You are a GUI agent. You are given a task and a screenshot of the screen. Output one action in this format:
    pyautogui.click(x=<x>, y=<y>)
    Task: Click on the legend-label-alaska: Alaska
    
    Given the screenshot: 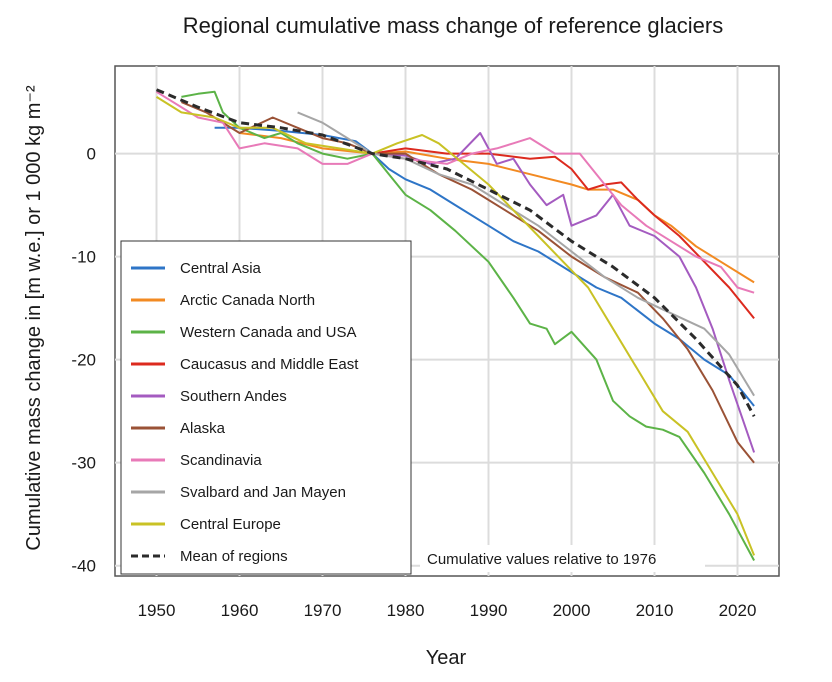 What is the action you would take?
    pyautogui.click(x=203, y=428)
    